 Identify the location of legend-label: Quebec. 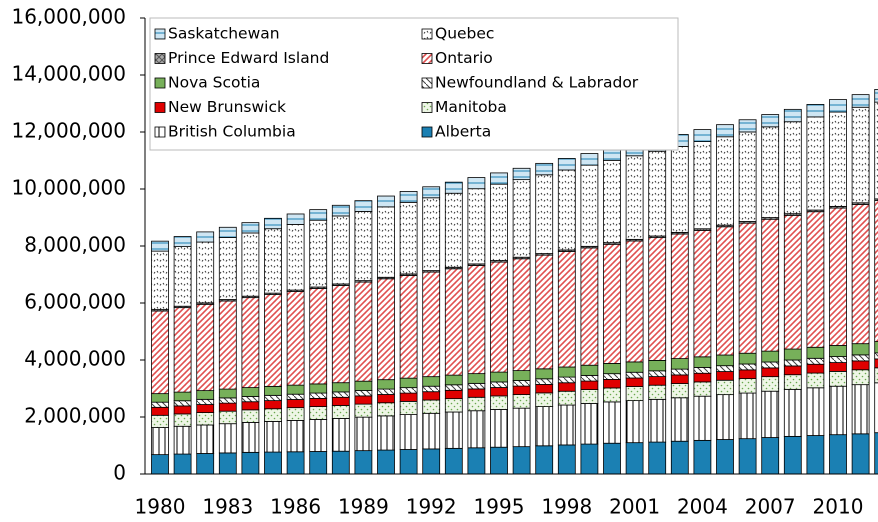
(464, 34).